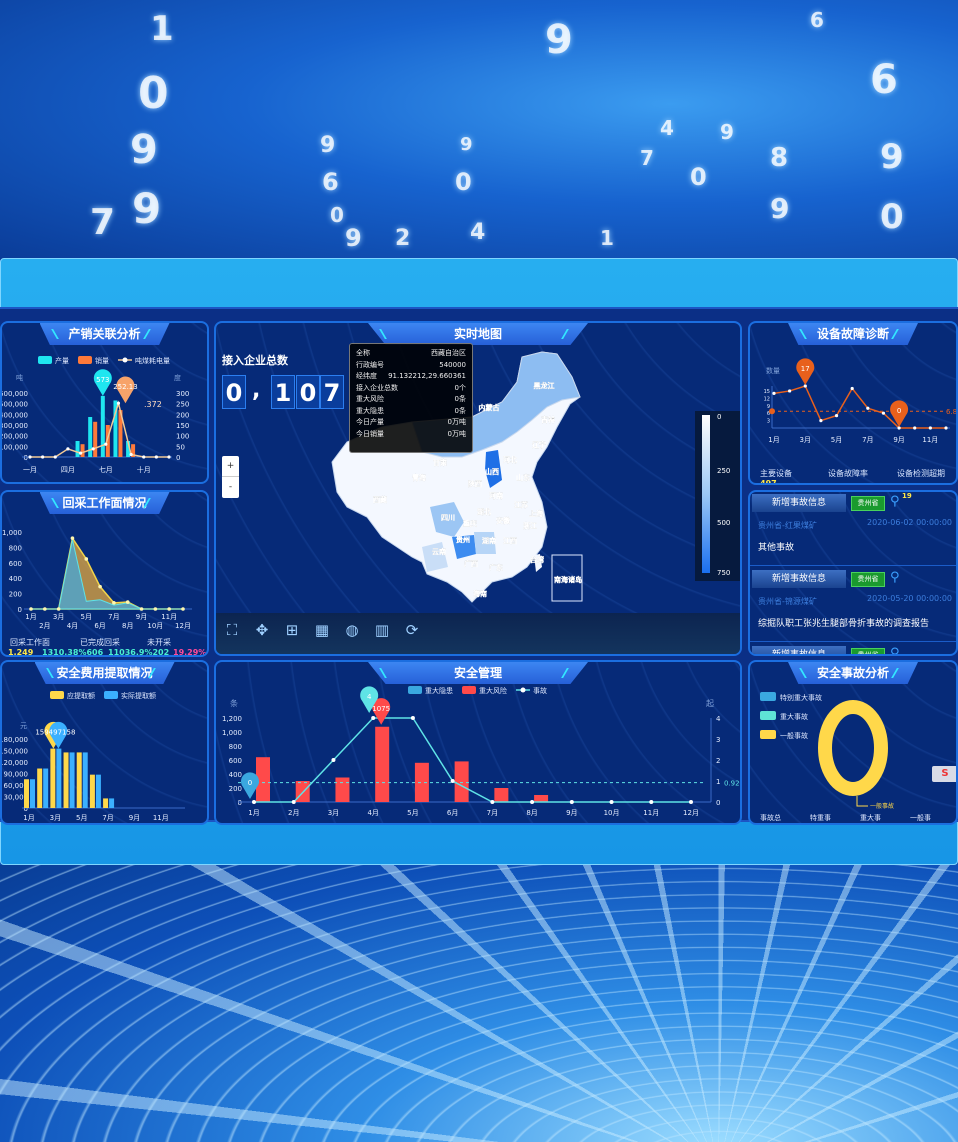  Describe the element at coordinates (250, 785) in the screenshot. I see `marker-pin` at that location.